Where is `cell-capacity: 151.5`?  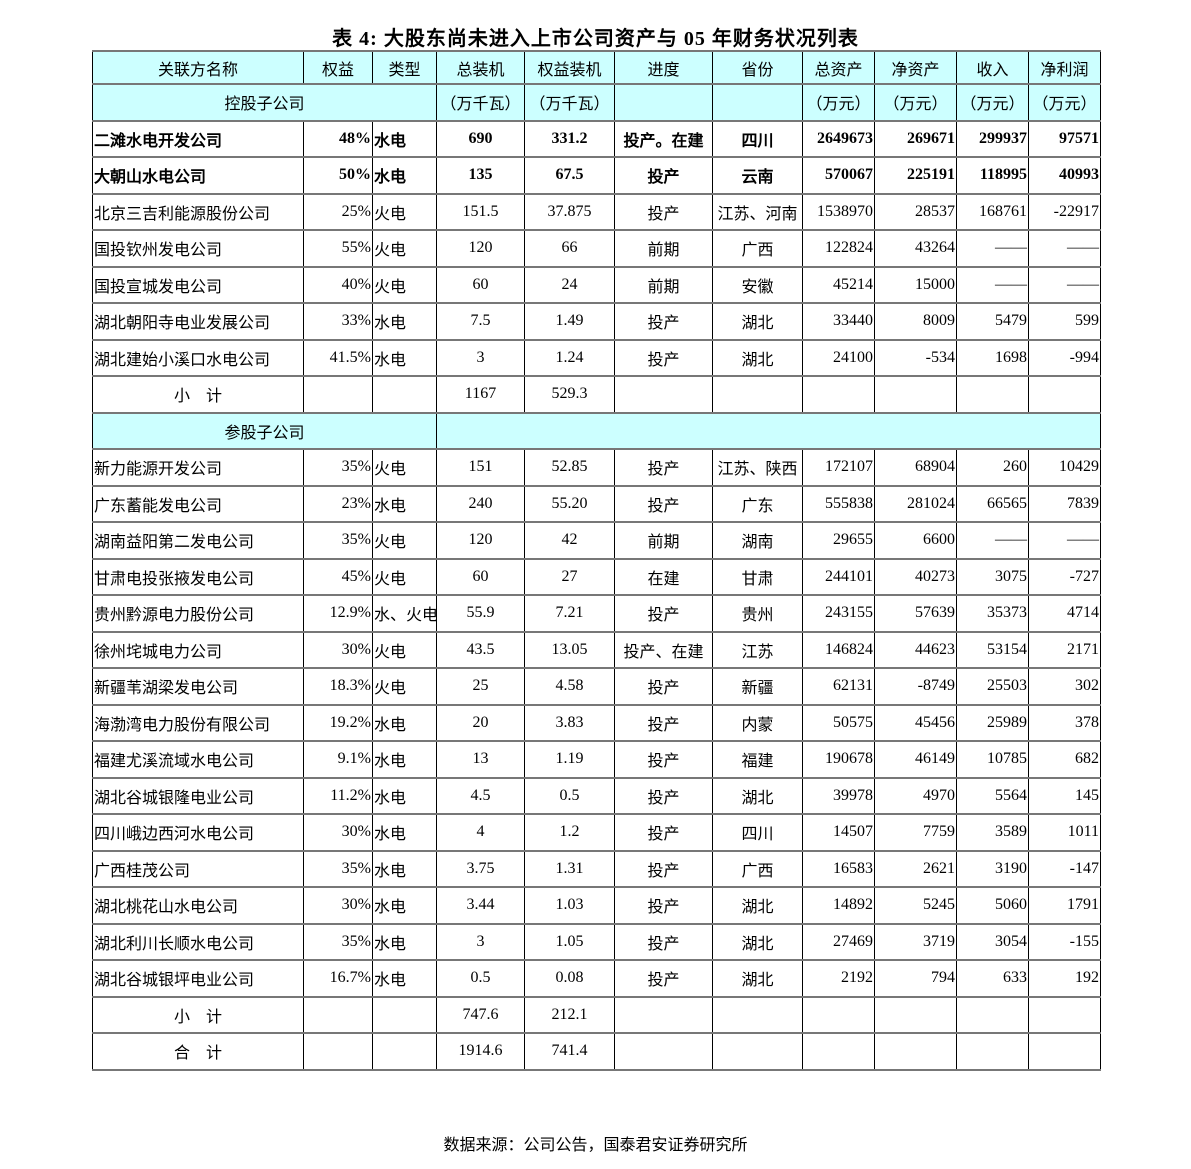 cell-capacity: 151.5 is located at coordinates (480, 211).